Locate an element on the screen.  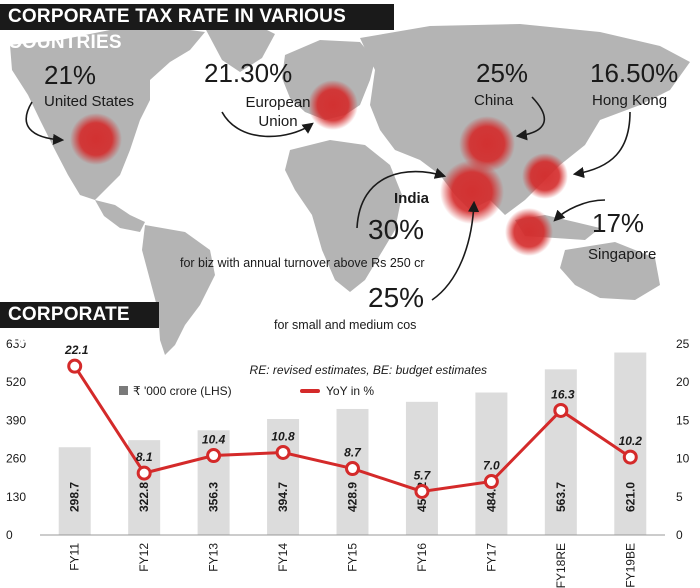
bar-label-FY15: 428.9 is located at coordinates (353, 497).